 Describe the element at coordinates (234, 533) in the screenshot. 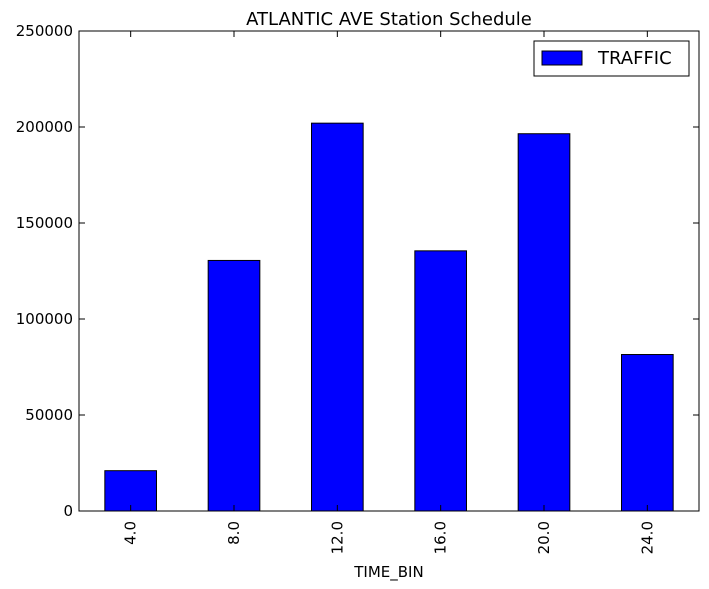

I see `x-tick-label: 8.0` at that location.